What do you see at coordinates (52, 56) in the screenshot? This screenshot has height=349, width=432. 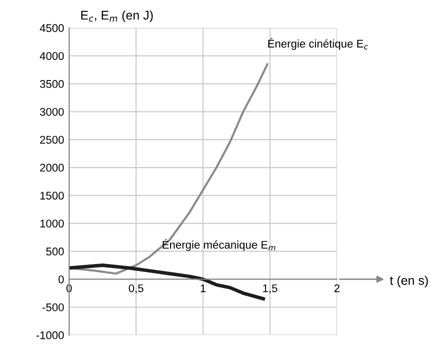 I see `y-tick-label: 4000` at bounding box center [52, 56].